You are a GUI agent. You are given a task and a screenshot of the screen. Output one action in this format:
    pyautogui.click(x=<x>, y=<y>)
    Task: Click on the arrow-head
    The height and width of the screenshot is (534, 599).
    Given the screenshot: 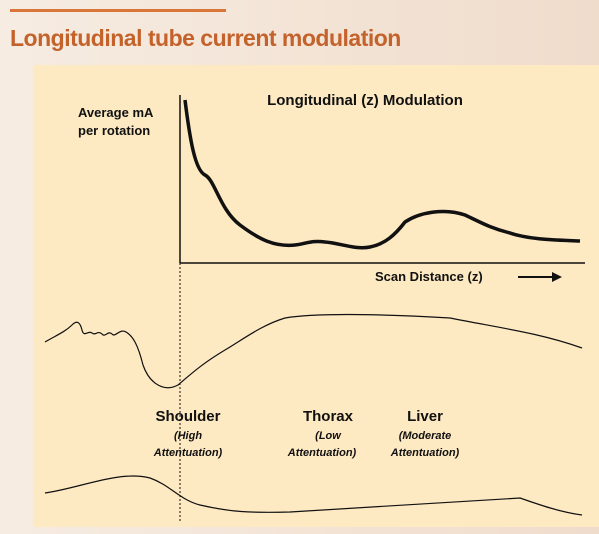 What is the action you would take?
    pyautogui.click(x=557, y=277)
    